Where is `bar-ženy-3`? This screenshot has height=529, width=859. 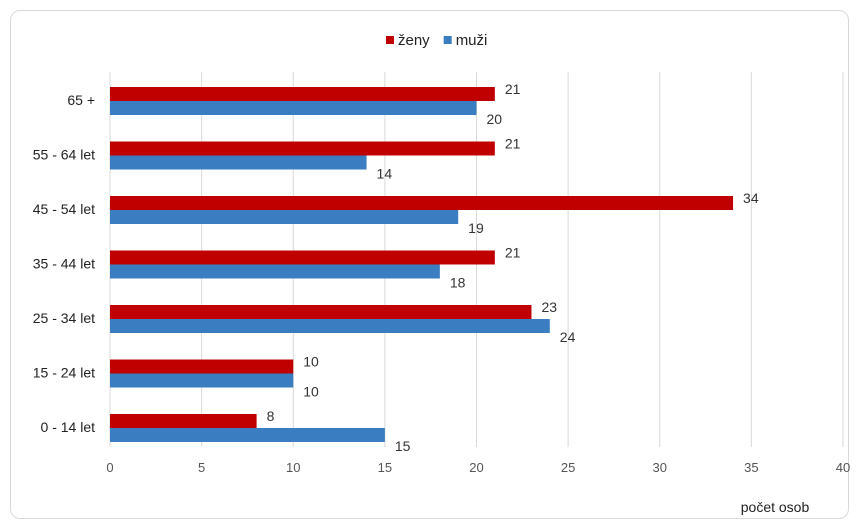
bar-ženy-3 is located at coordinates (302, 257).